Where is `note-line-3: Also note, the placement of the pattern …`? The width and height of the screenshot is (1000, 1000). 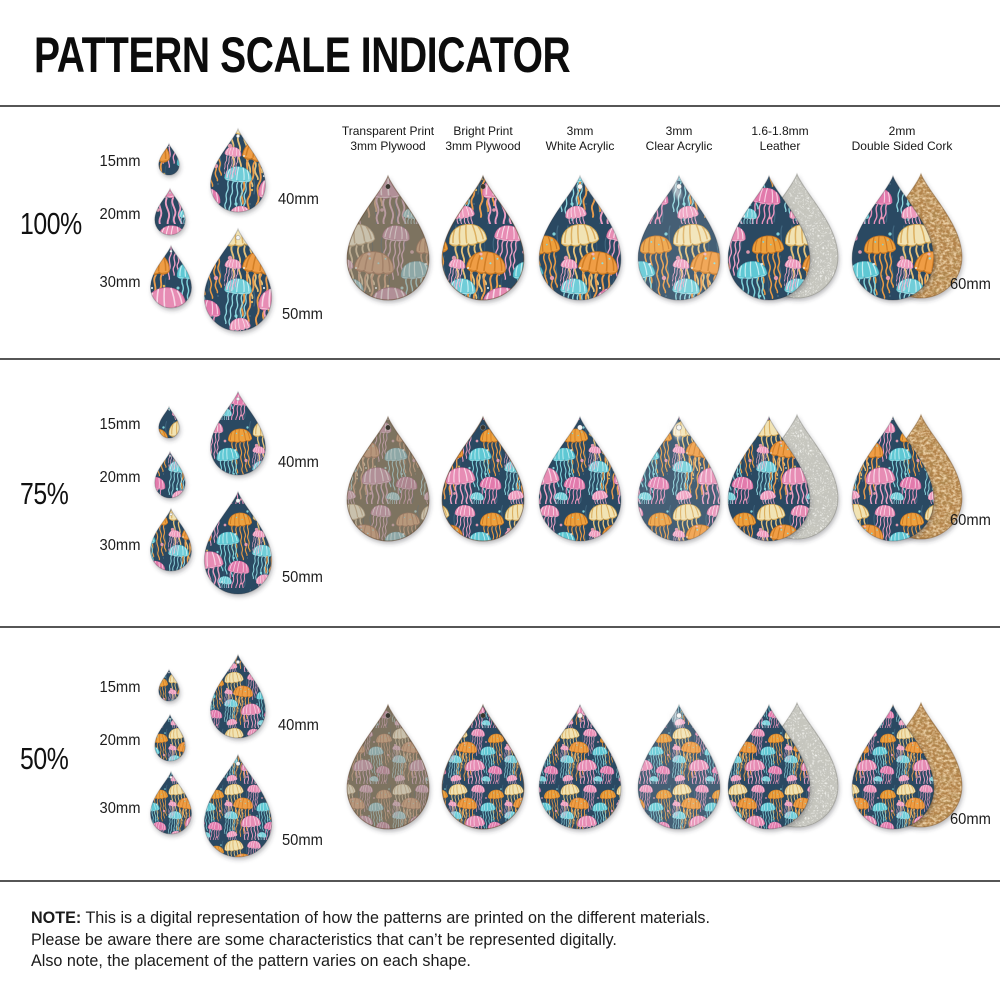 note-line-3: Also note, the placement of the pattern … is located at coordinates (251, 960).